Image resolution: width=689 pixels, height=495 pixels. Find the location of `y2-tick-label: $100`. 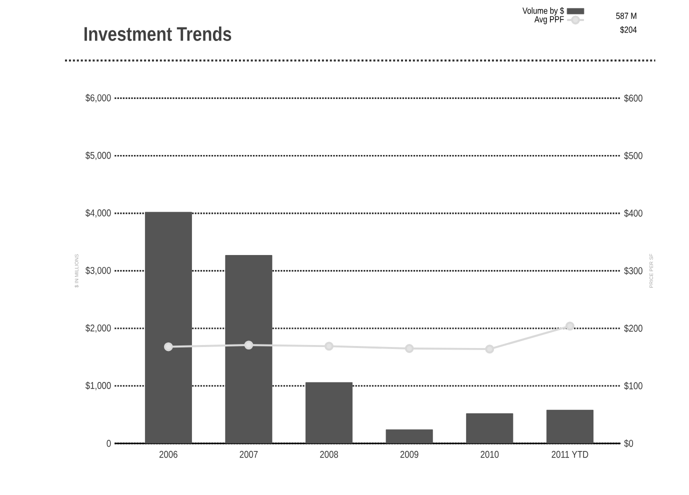

y2-tick-label: $100 is located at coordinates (633, 386).